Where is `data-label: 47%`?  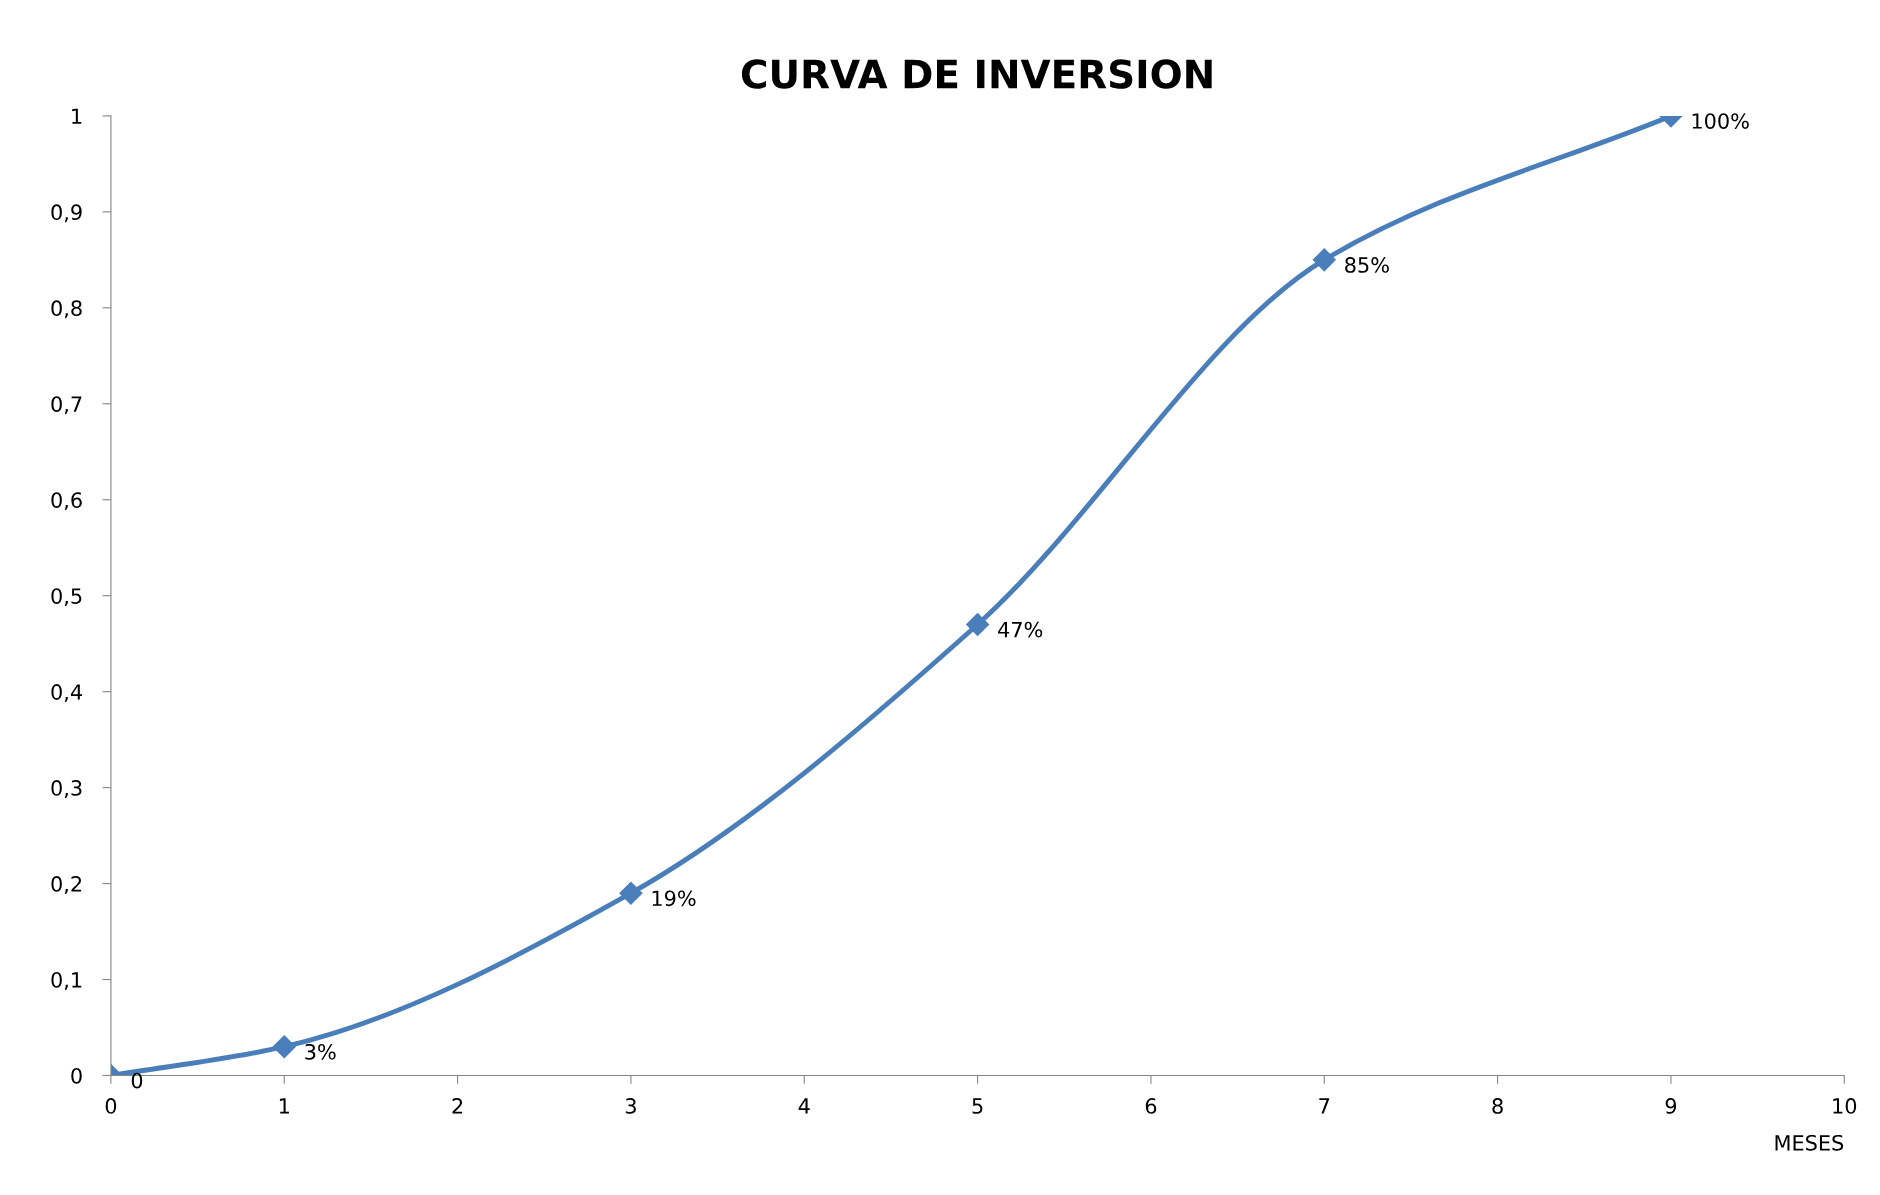 data-label: 47% is located at coordinates (1020, 629).